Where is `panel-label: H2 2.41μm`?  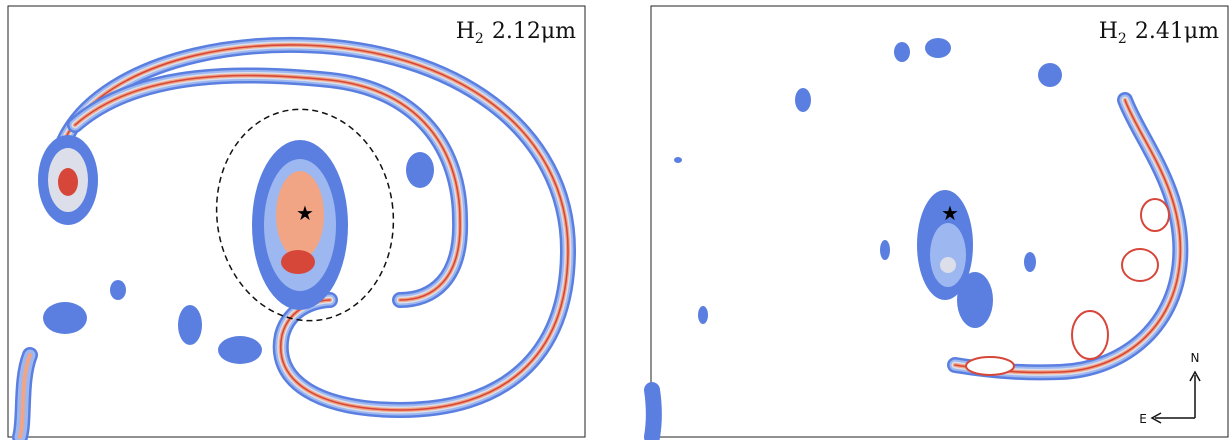
panel-label: H2 2.41μm is located at coordinates (1159, 33).